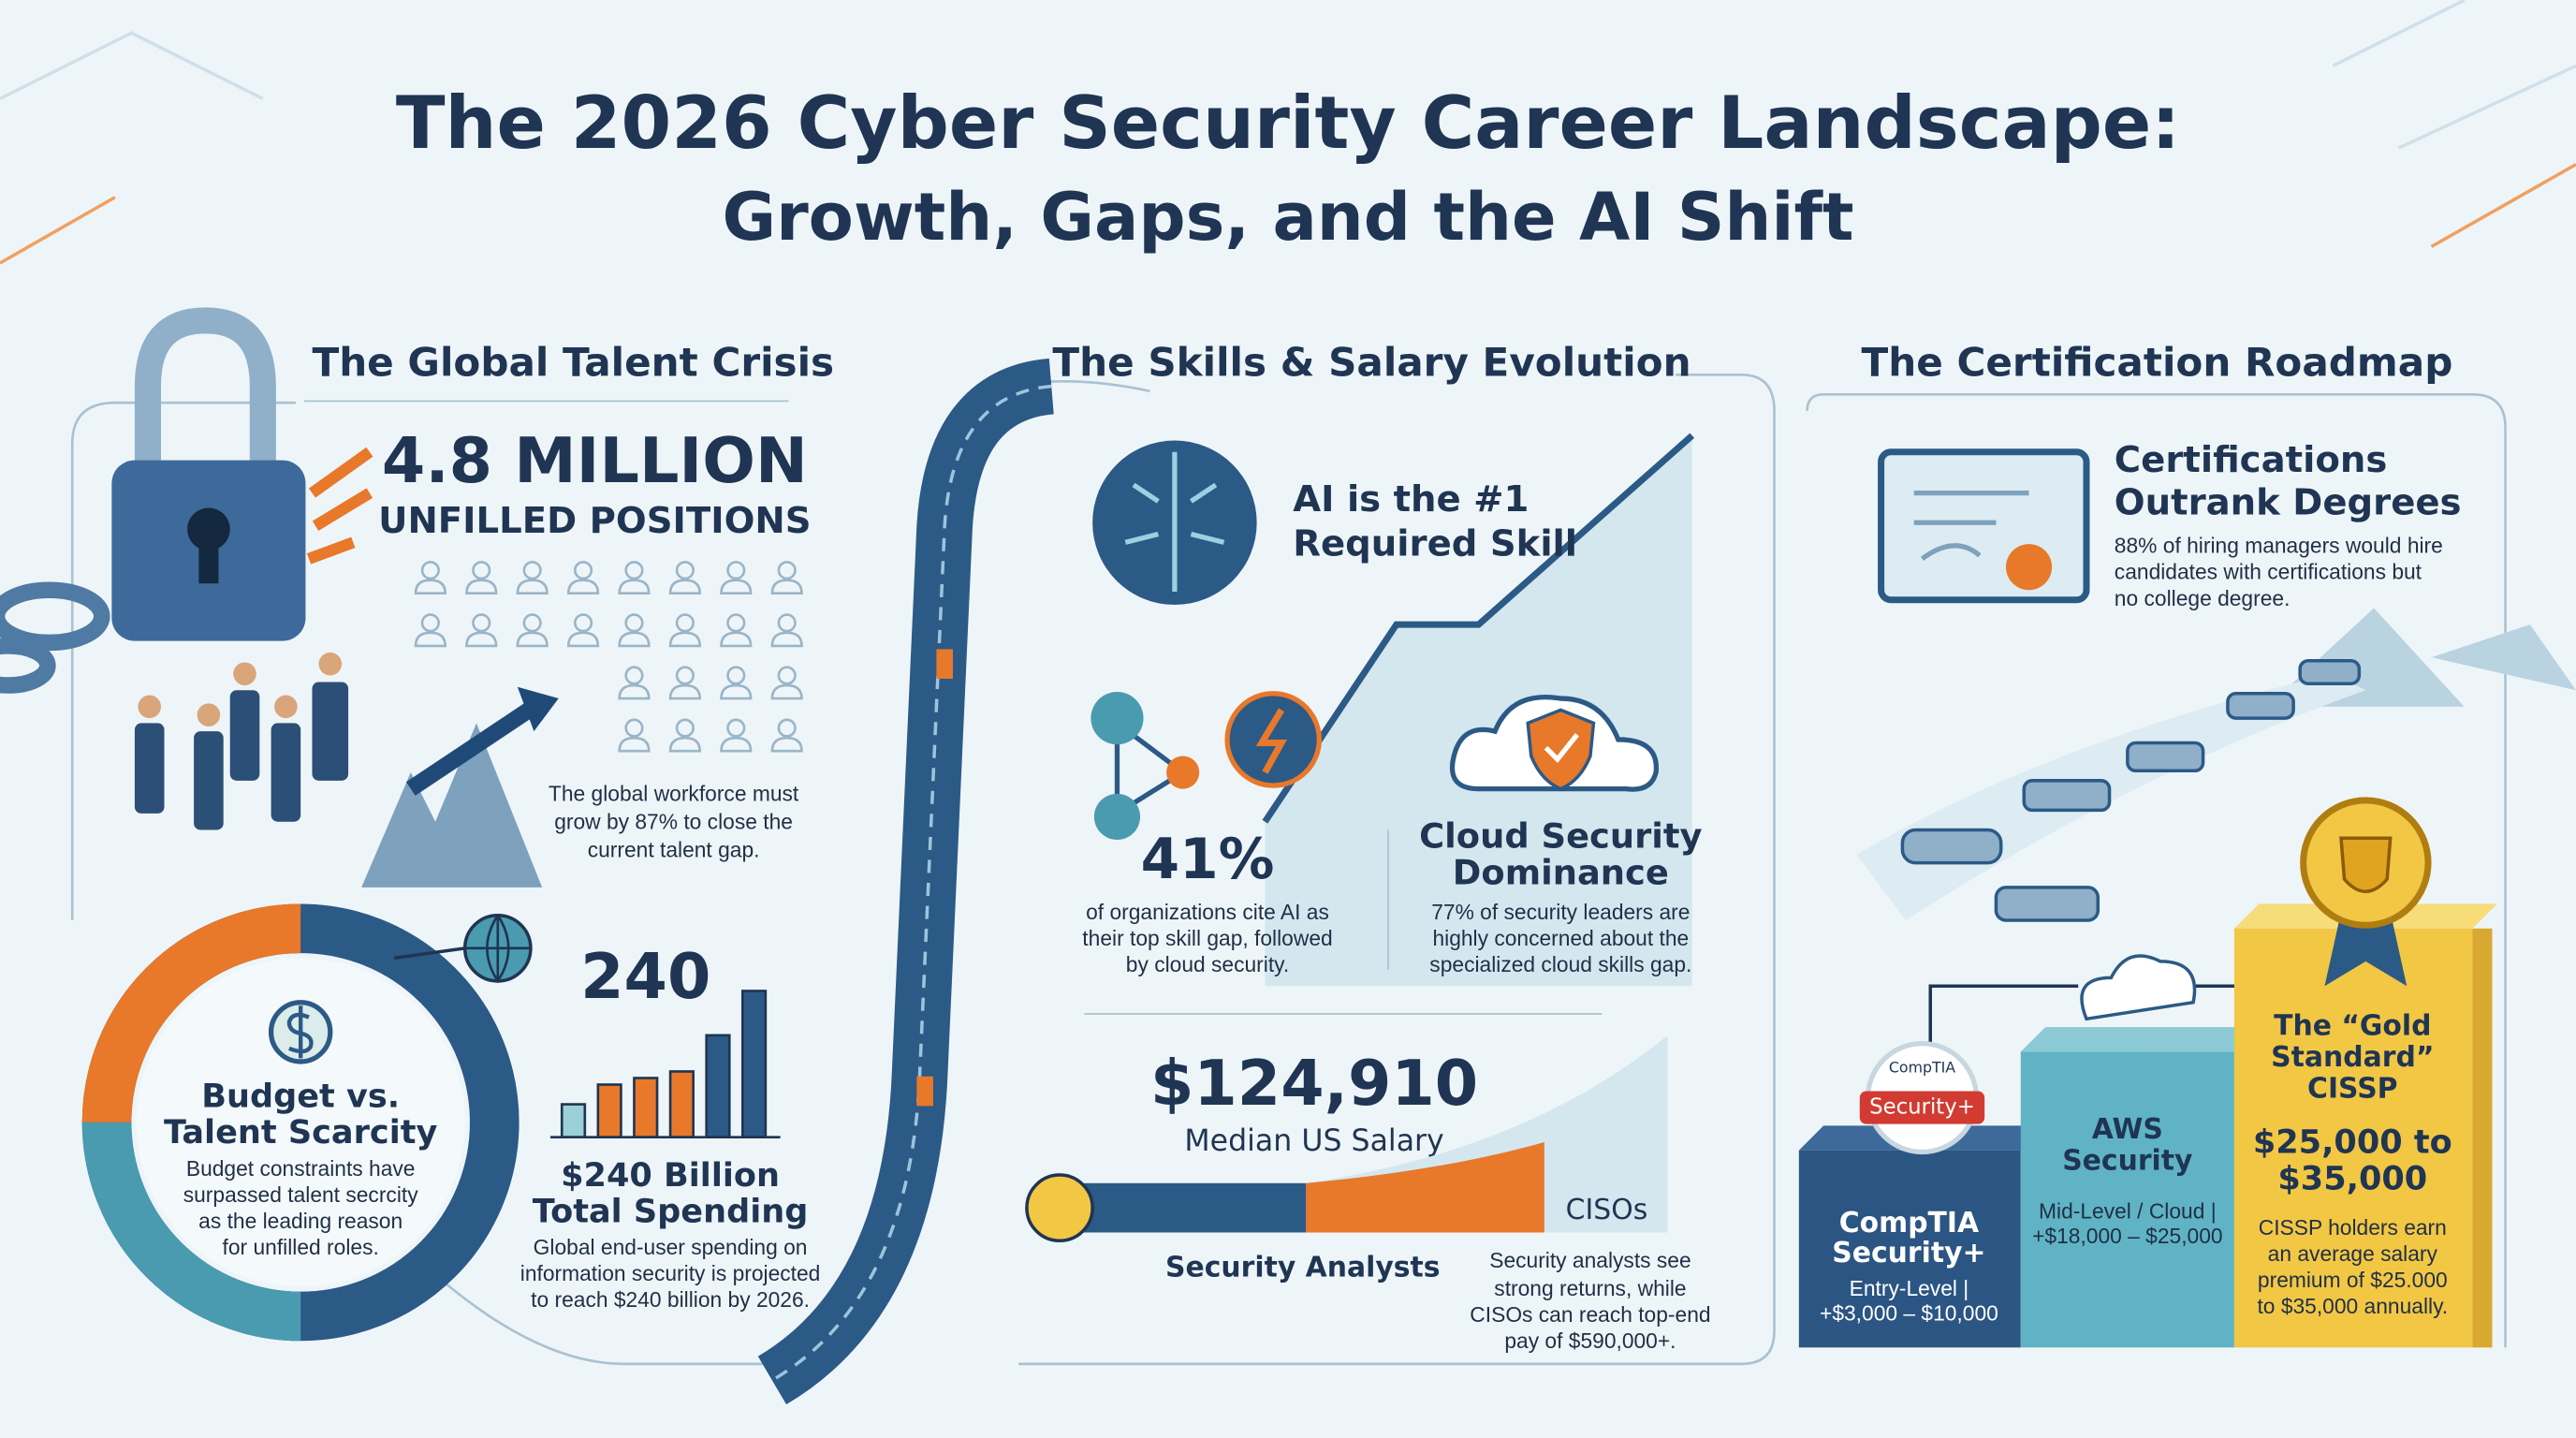  Describe the element at coordinates (2128, 1129) in the screenshot. I see `aws-title: AWS` at that location.